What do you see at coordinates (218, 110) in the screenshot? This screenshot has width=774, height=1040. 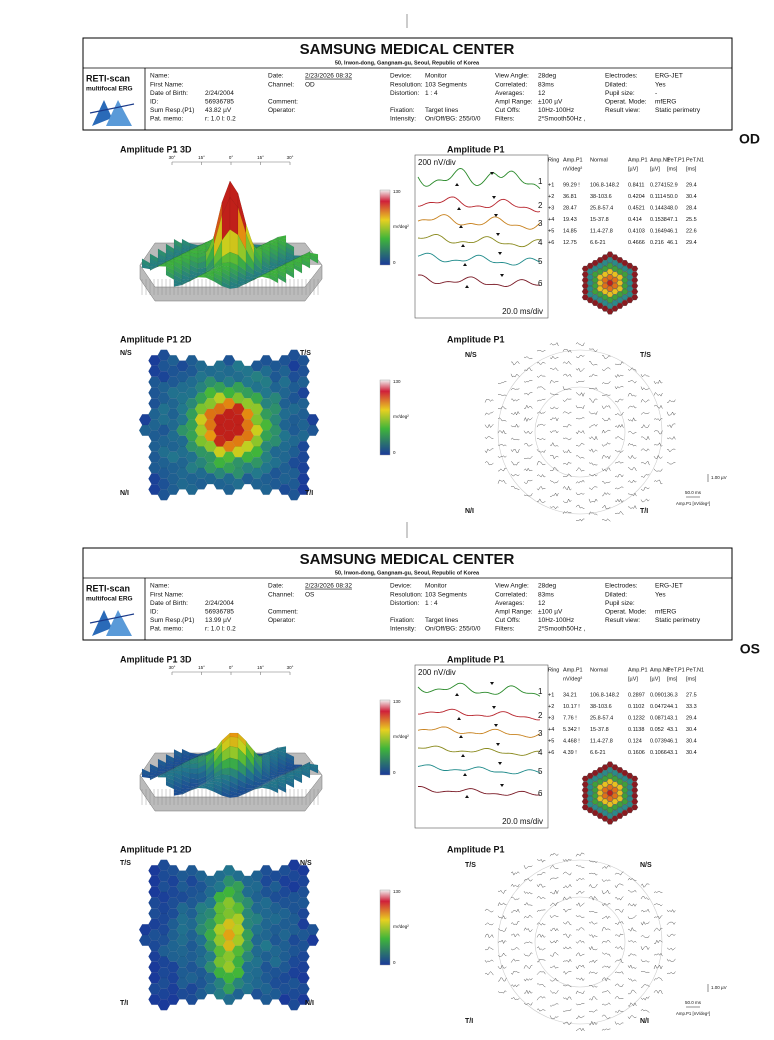 I see `info-value: 43.82 µV` at bounding box center [218, 110].